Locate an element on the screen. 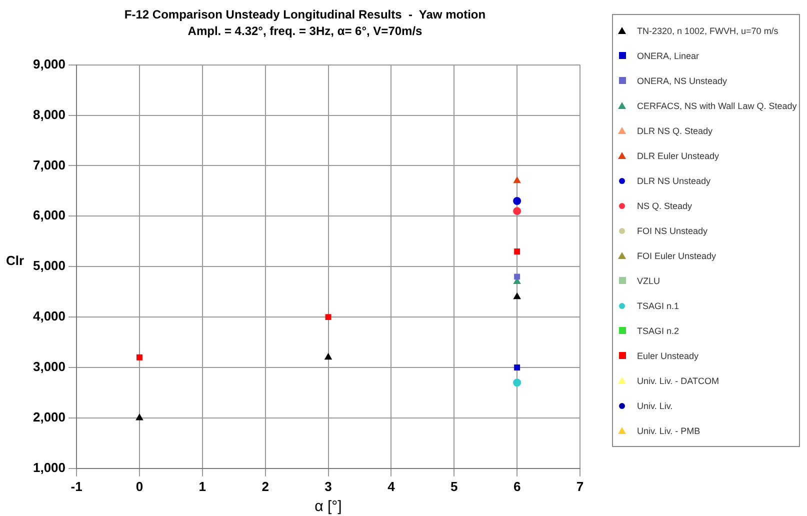 The image size is (807, 516). x-tick-label: -1 is located at coordinates (76, 486).